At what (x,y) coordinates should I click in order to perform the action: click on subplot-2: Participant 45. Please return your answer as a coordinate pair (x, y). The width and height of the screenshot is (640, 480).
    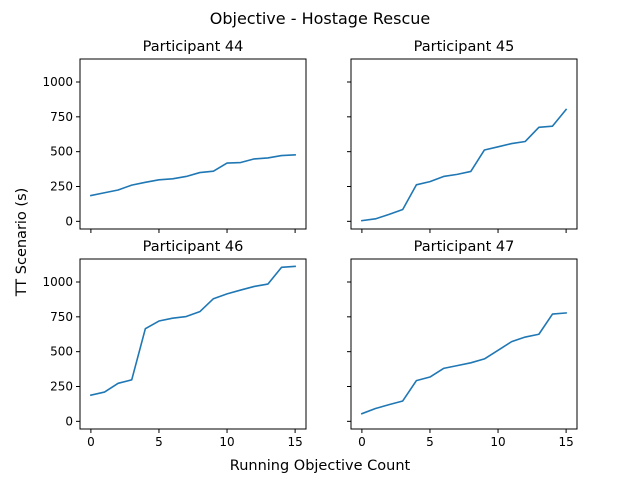
    Looking at the image, I should click on (462, 136).